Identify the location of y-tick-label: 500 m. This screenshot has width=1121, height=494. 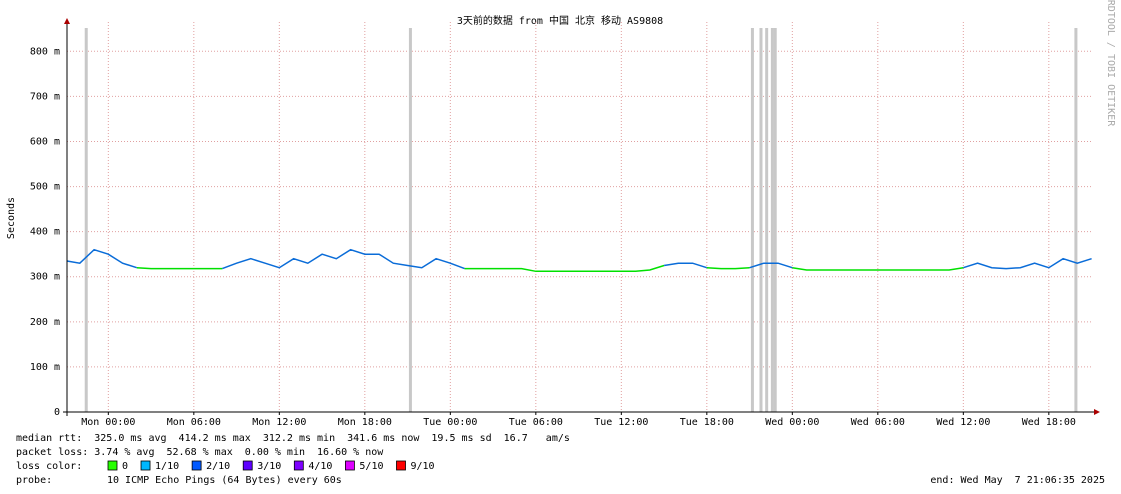
(45, 187).